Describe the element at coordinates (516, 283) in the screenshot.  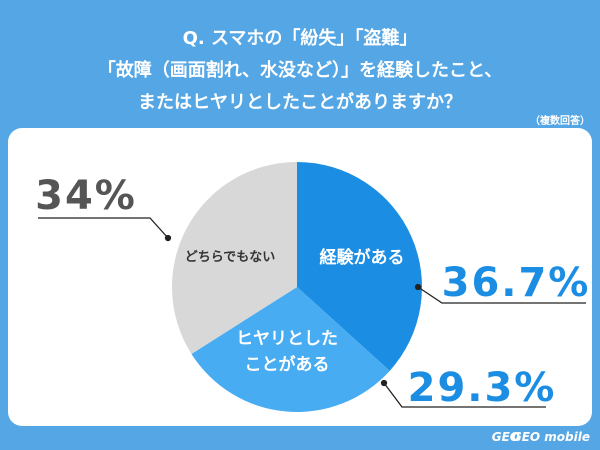
I see `value-label: 36.7%` at that location.